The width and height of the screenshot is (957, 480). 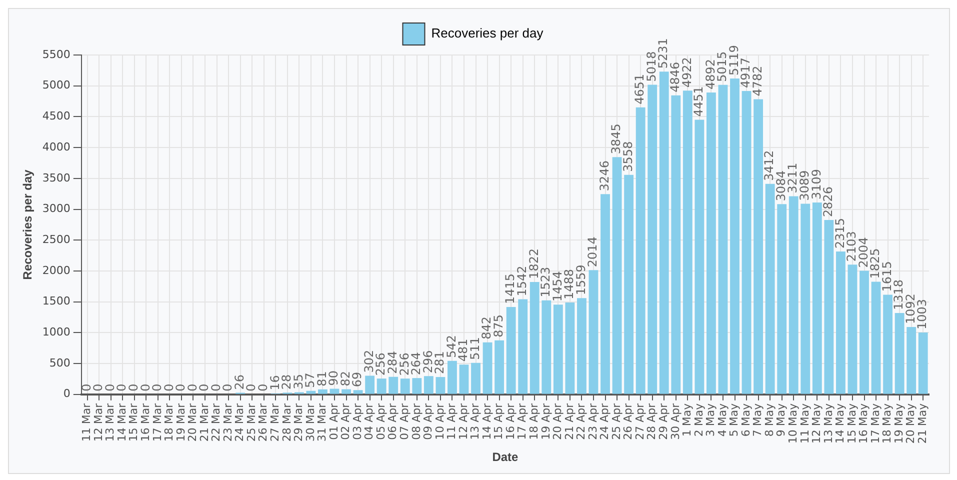 I want to click on y-tick-label: 2500, so click(x=56, y=239).